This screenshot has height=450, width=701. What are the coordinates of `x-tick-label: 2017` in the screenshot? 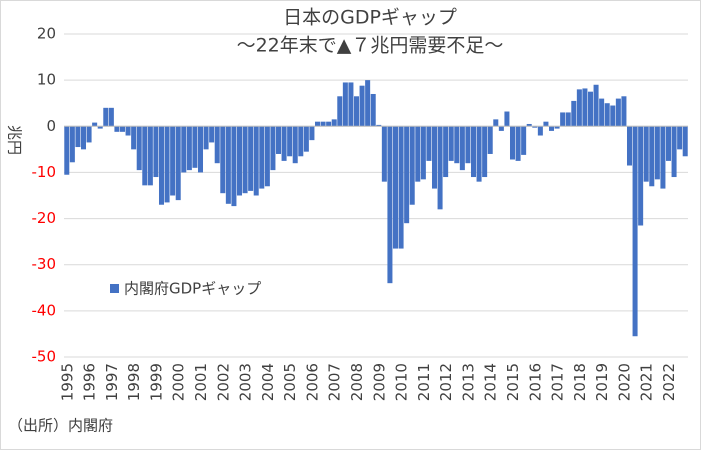 It's located at (558, 382).